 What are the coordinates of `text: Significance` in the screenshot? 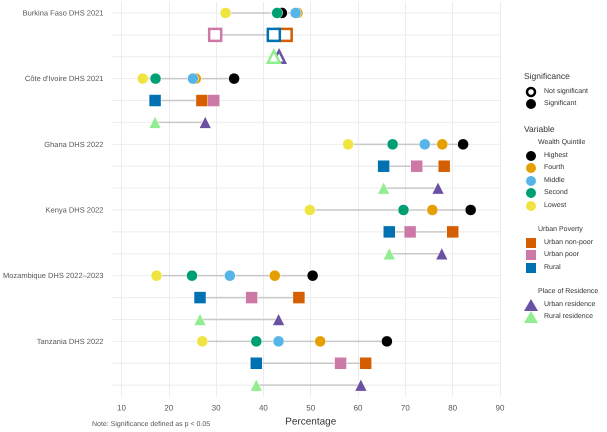 It's located at (547, 76).